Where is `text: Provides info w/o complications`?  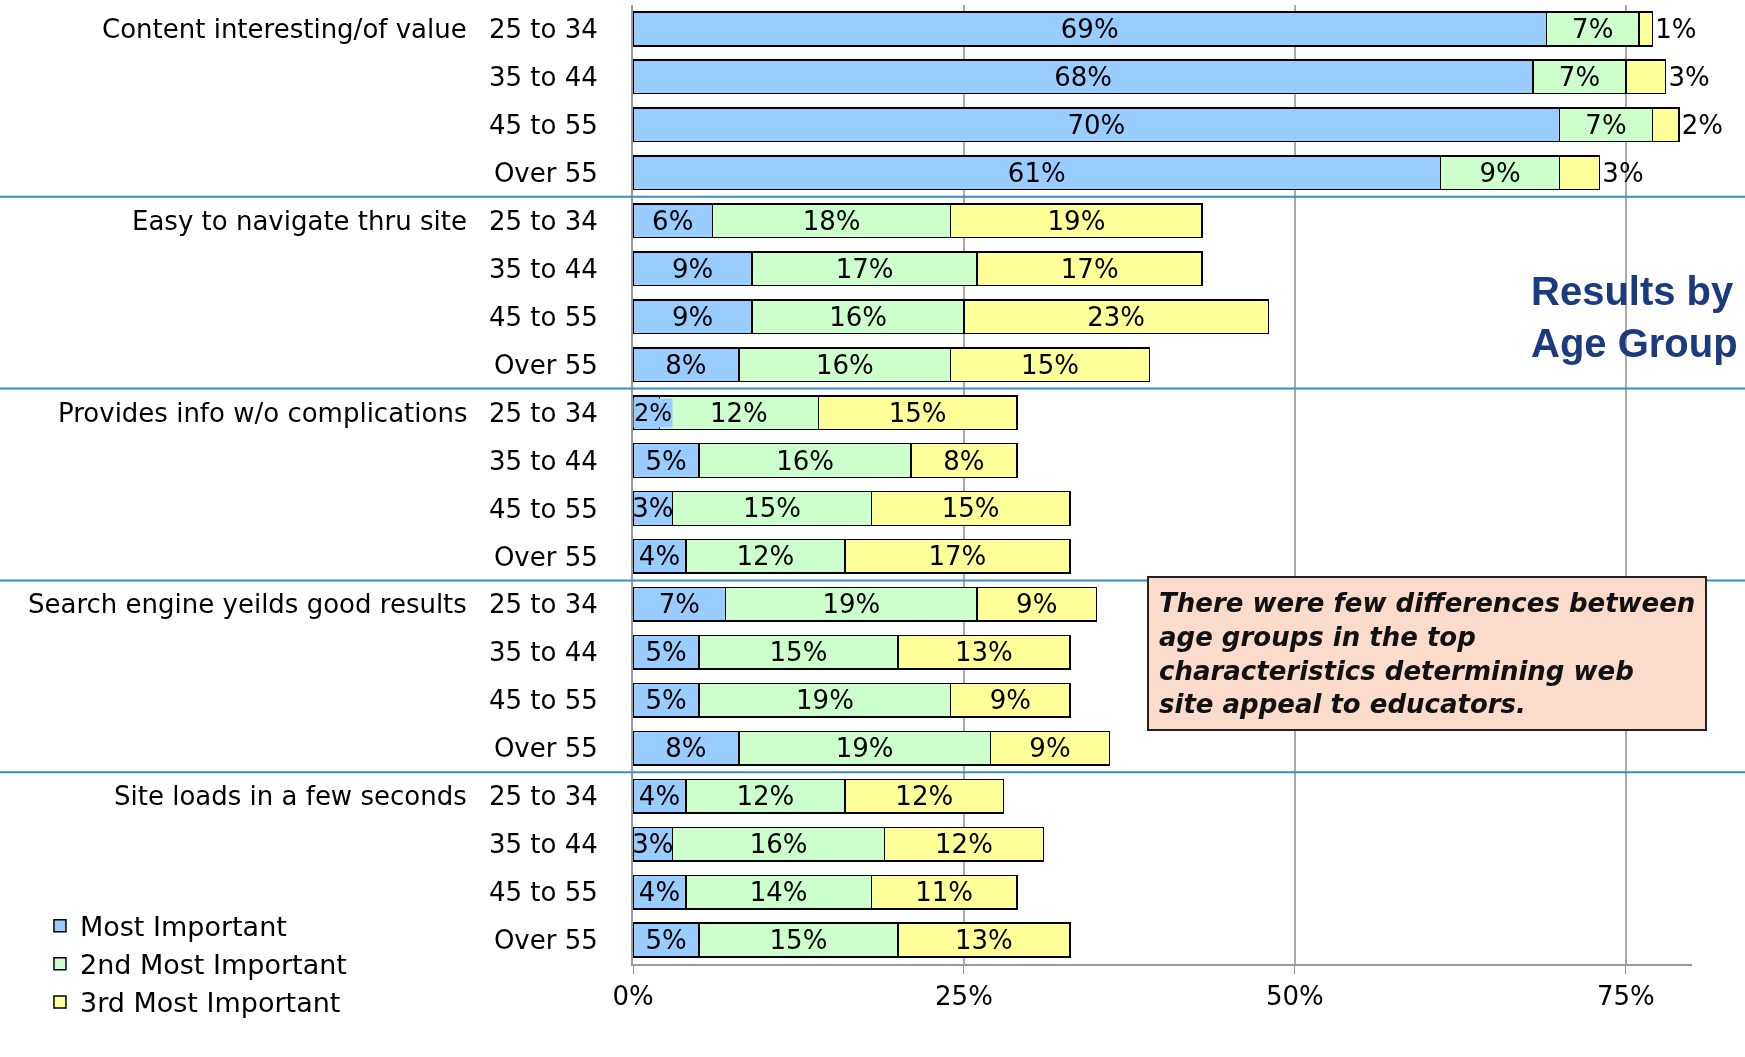 text: Provides info w/o complications is located at coordinates (263, 413).